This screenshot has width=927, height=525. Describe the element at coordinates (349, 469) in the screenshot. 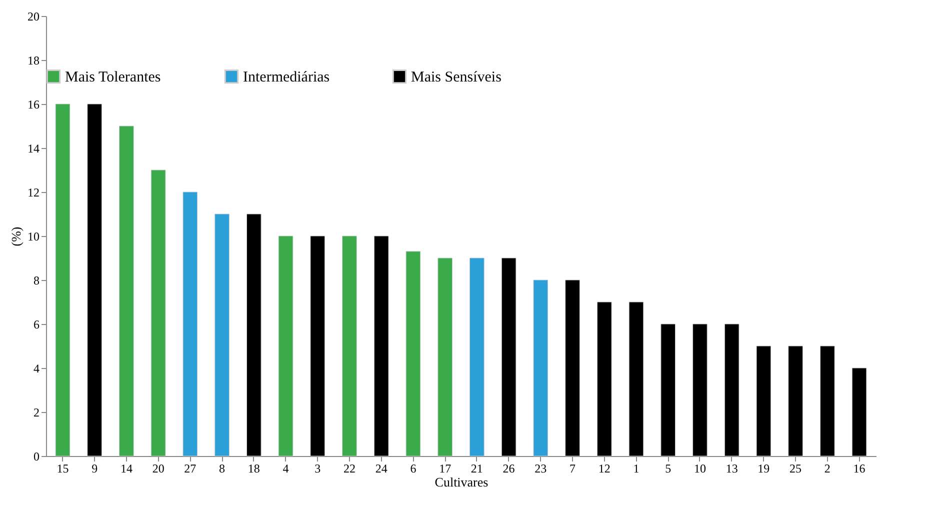

I see `x-tick-label: 22` at that location.